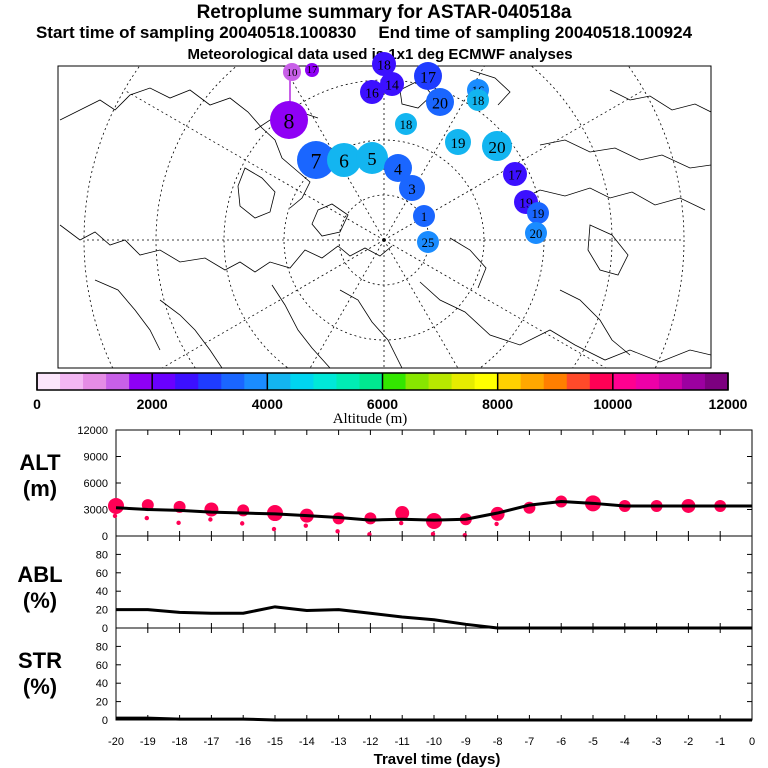 Image resolution: width=768 pixels, height=768 pixels. I want to click on x-tick-label: -15, so click(275, 742).